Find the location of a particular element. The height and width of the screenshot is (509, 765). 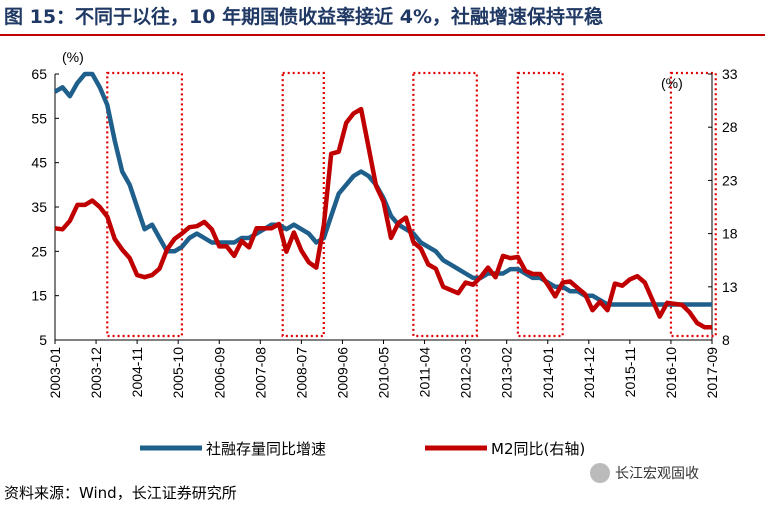

watermark: 长江宏观固收 is located at coordinates (644, 473).